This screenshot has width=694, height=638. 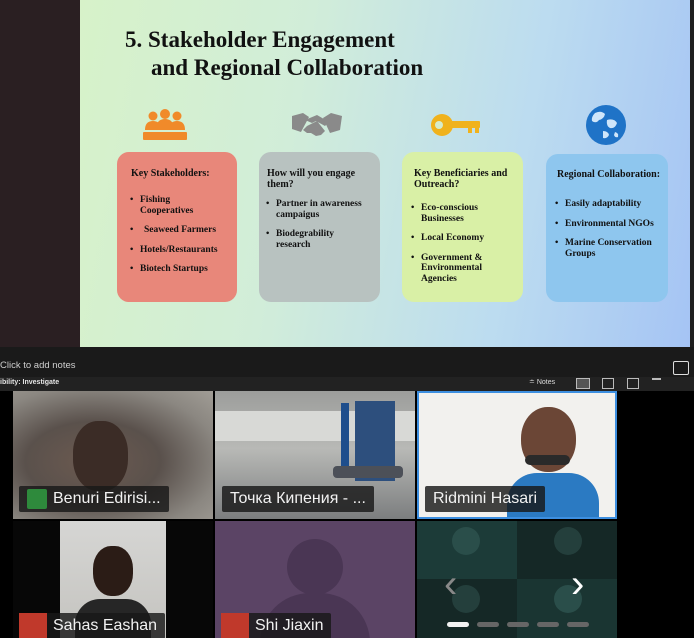 I want to click on card-item: Biotech Startups, so click(x=184, y=269).